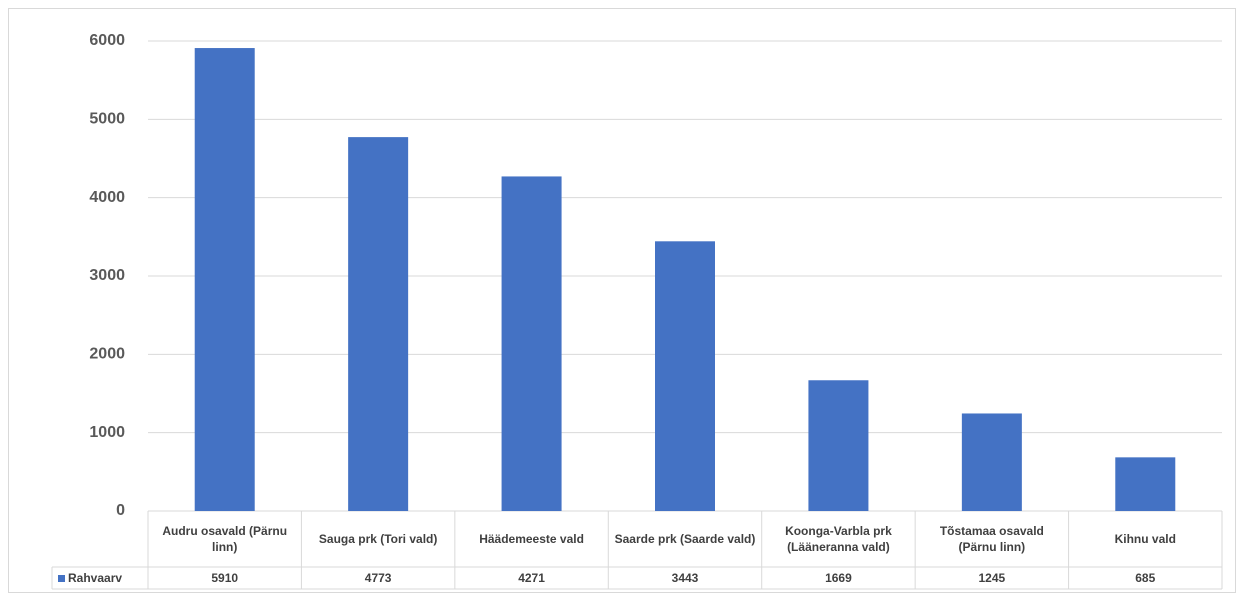 The image size is (1244, 594). Describe the element at coordinates (120, 510) in the screenshot. I see `y-tick-label: 0` at that location.